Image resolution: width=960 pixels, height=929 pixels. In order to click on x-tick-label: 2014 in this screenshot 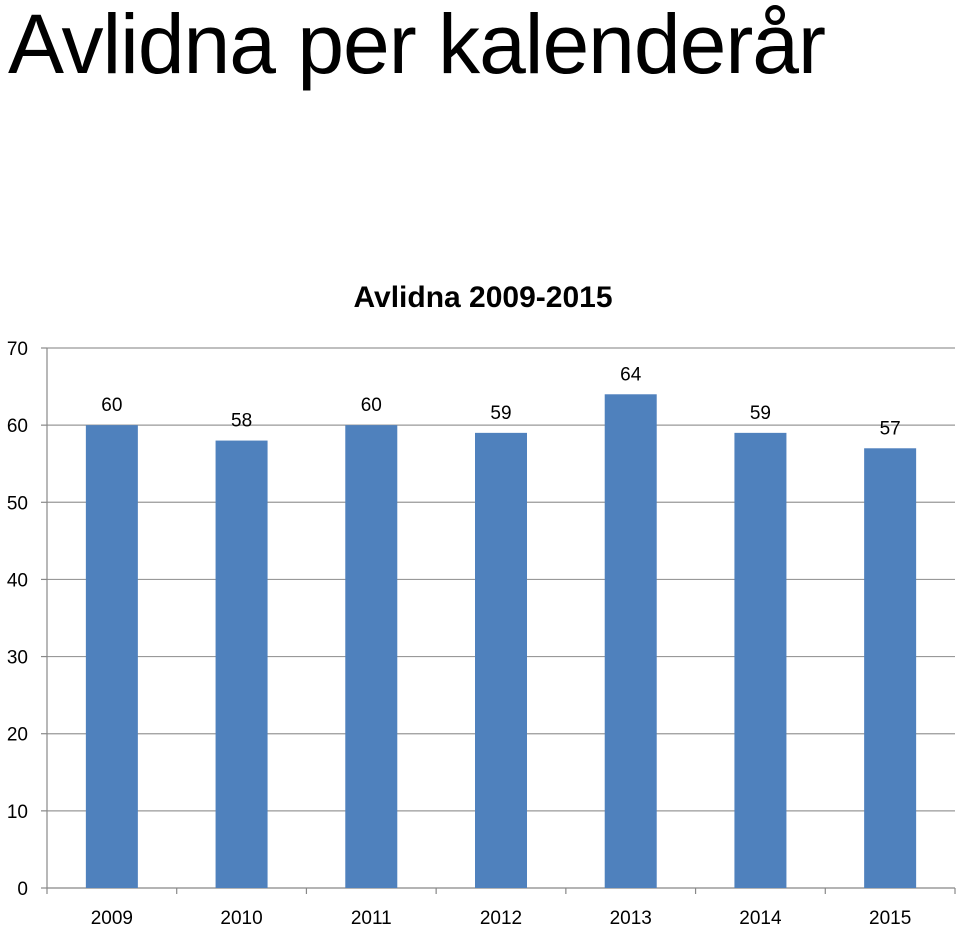, I will do `click(760, 918)`.